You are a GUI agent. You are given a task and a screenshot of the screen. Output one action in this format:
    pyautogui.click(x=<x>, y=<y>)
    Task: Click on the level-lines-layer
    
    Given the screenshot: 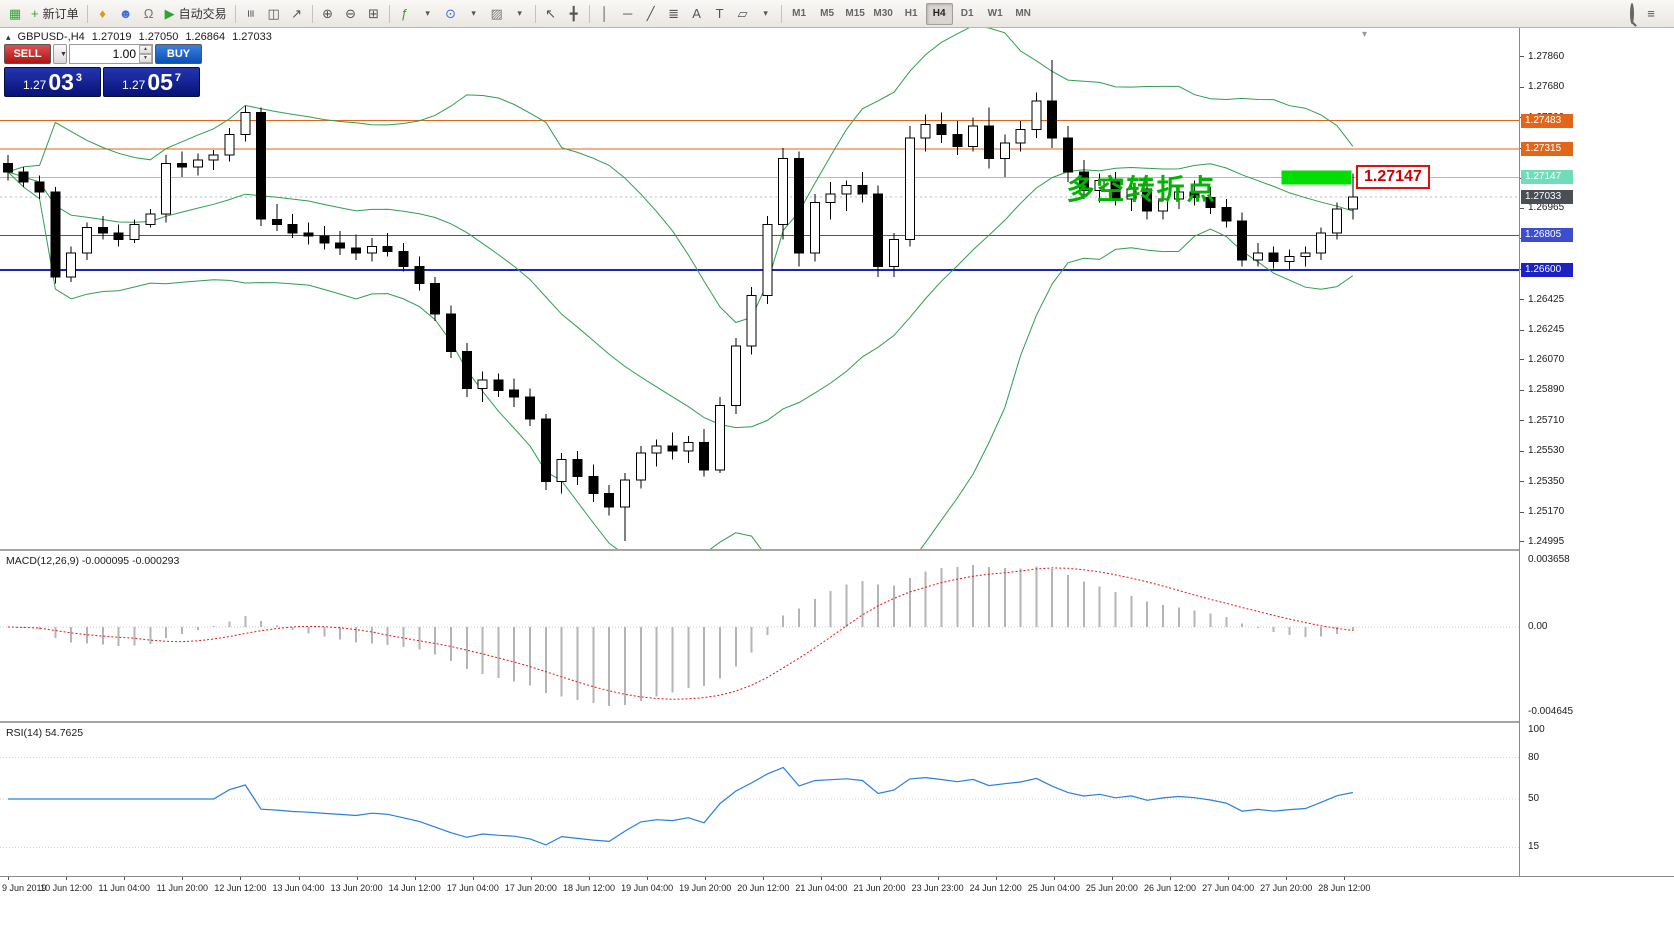 What is the action you would take?
    pyautogui.click(x=759, y=196)
    